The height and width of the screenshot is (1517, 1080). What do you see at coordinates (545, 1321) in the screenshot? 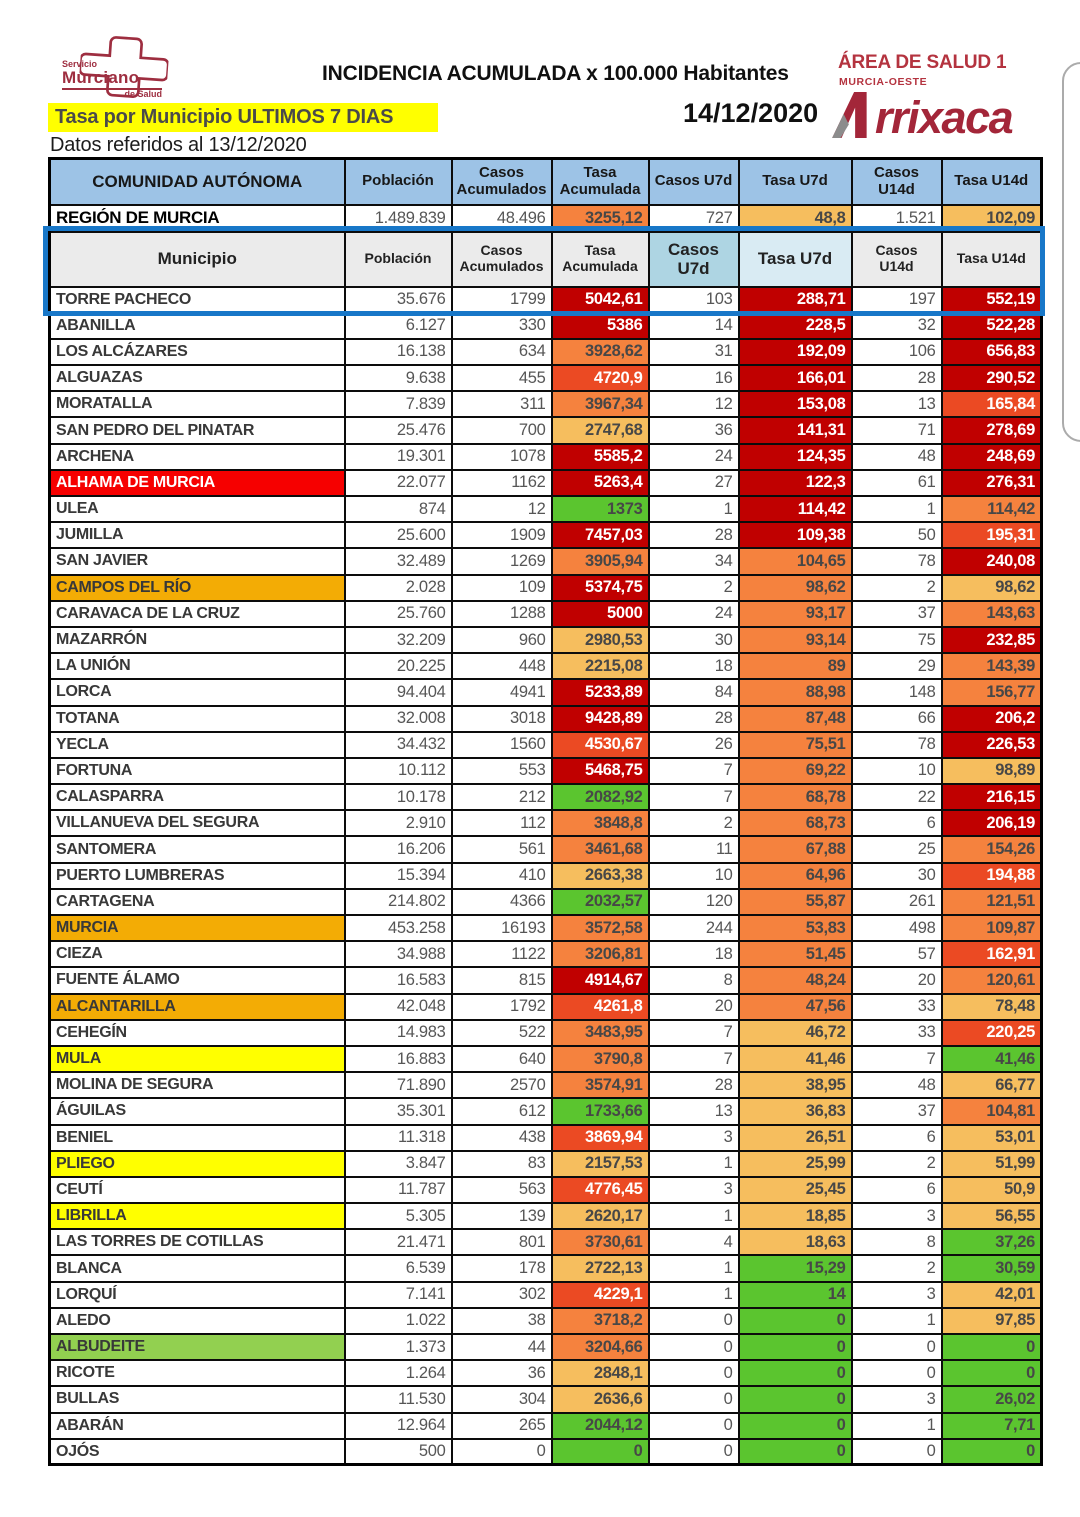
I see `table-row: ALEDO 1.022 38 3718,2 0 0 1 97,85` at bounding box center [545, 1321].